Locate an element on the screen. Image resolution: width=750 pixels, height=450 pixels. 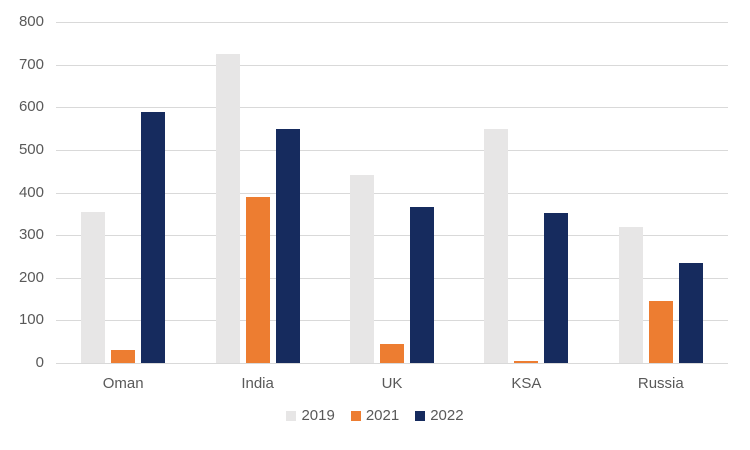
legend-item-2022: 2022 is located at coordinates (439, 415).